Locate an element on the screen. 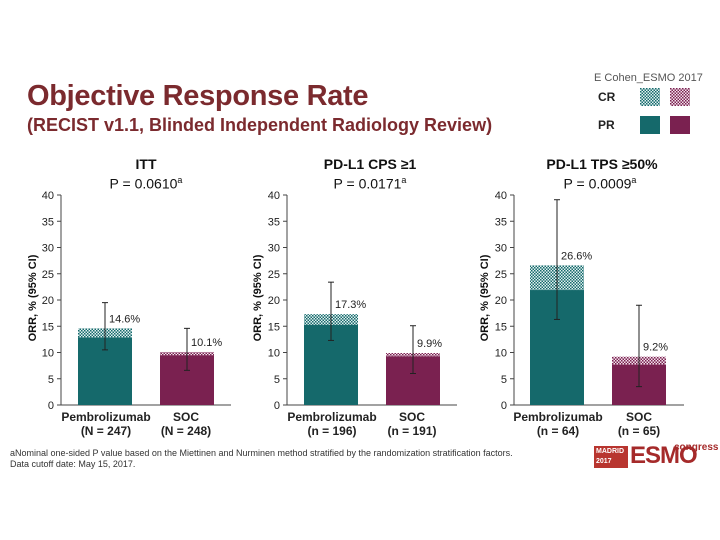 The image size is (720, 540). legend: CR PR is located at coordinates (648, 116).